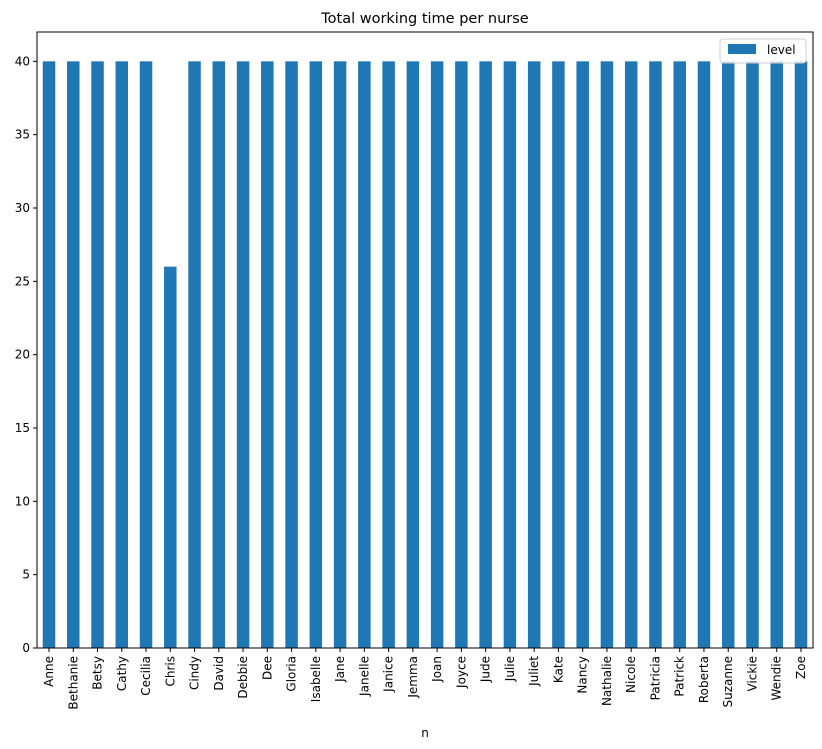 The height and width of the screenshot is (749, 822). I want to click on bar-joyce, so click(461, 355).